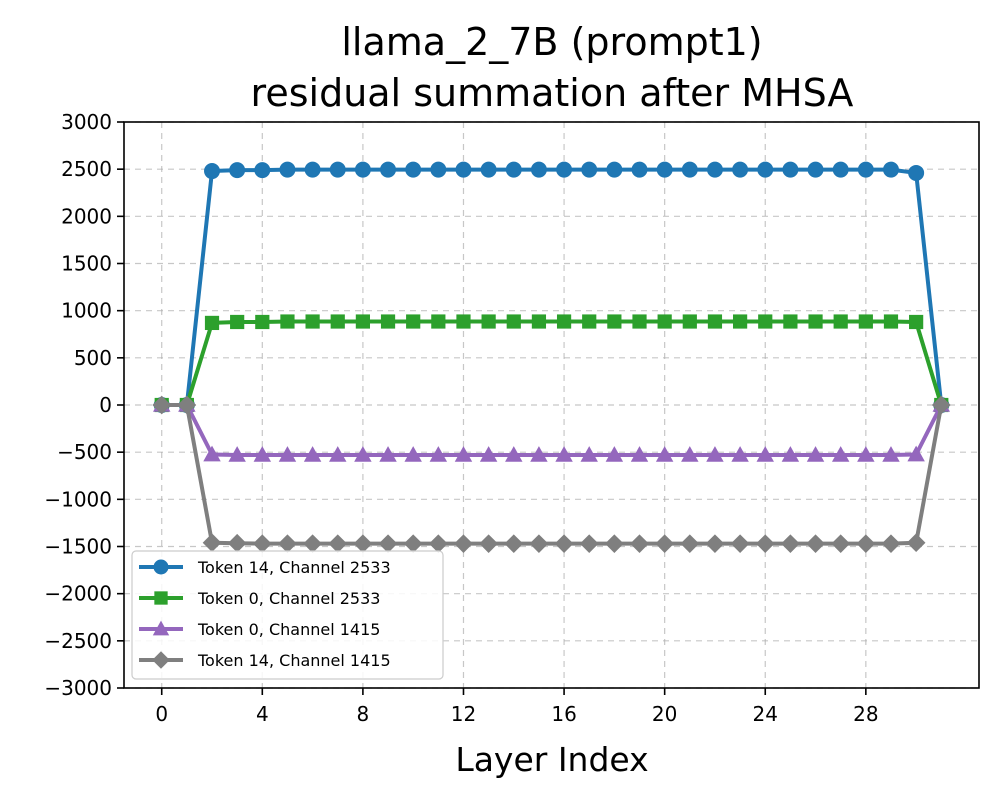  Describe the element at coordinates (294, 660) in the screenshot. I see `legend-label: Token 14, Channel 1415` at that location.